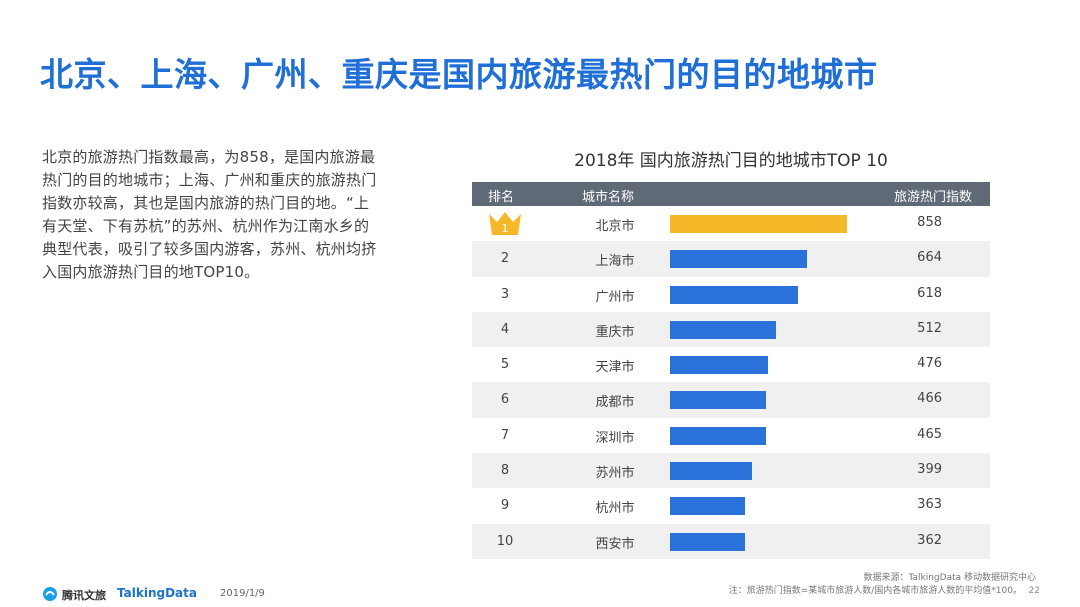 Image resolution: width=1080 pixels, height=607 pixels. Describe the element at coordinates (505, 365) in the screenshot. I see `rank-label: 5` at that location.